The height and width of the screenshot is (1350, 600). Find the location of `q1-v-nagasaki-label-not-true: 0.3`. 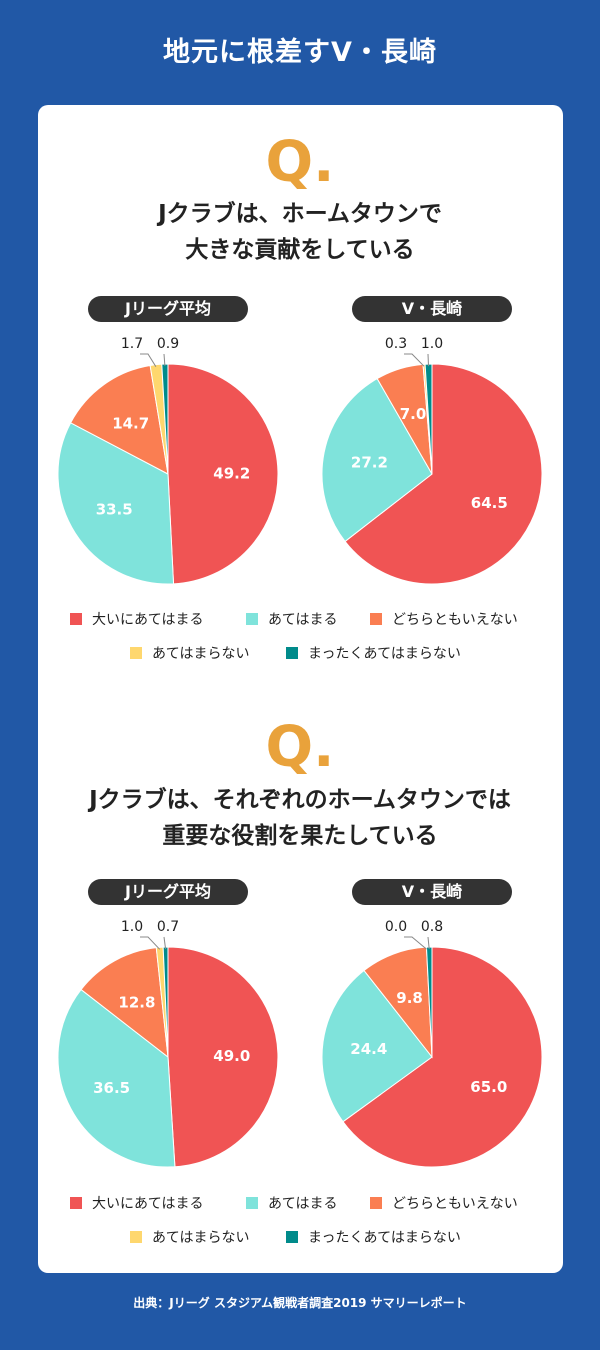

q1-v-nagasaki-label-not-true: 0.3 is located at coordinates (396, 344).